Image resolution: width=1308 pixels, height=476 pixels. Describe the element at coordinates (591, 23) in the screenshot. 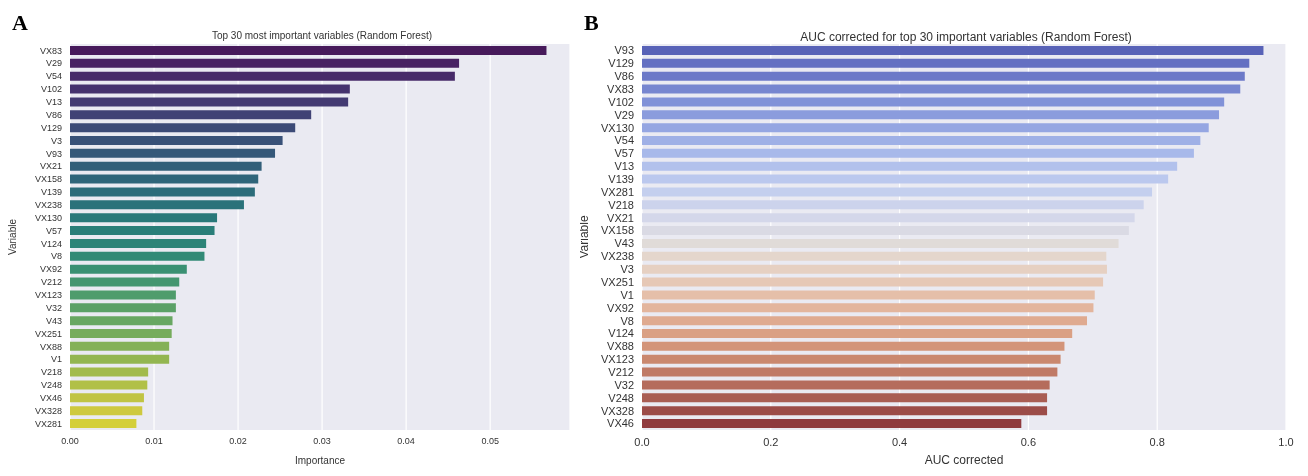

I see `text: B` at that location.